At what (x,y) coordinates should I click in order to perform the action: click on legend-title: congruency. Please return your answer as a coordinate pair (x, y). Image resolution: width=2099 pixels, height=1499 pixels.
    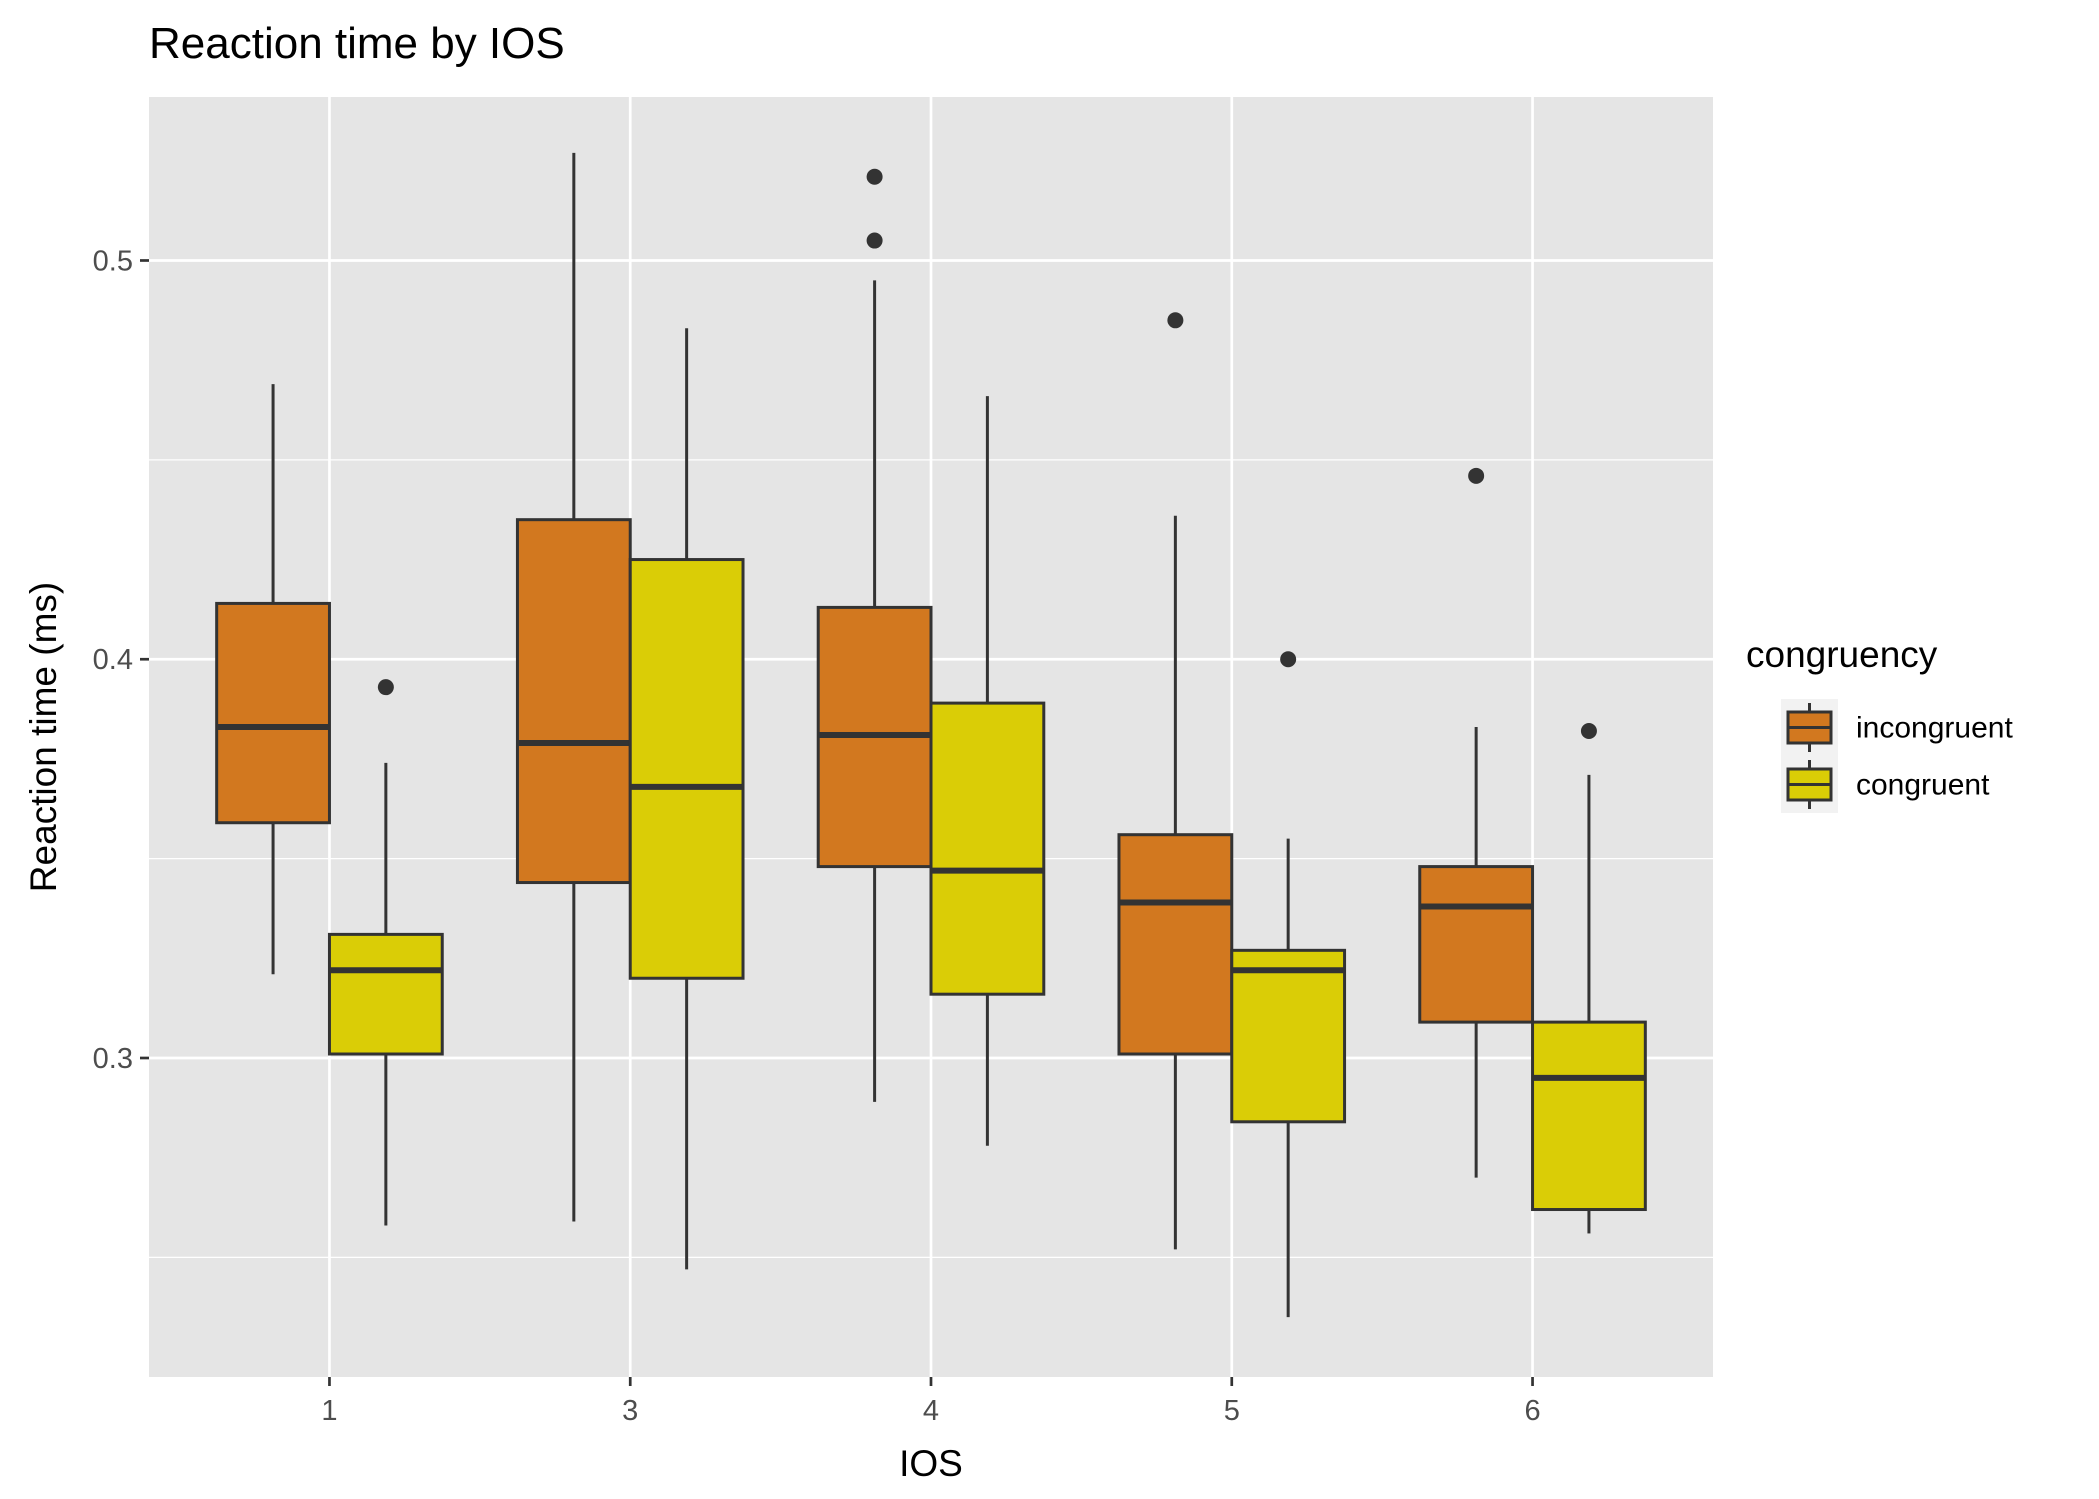
    Looking at the image, I should click on (1842, 654).